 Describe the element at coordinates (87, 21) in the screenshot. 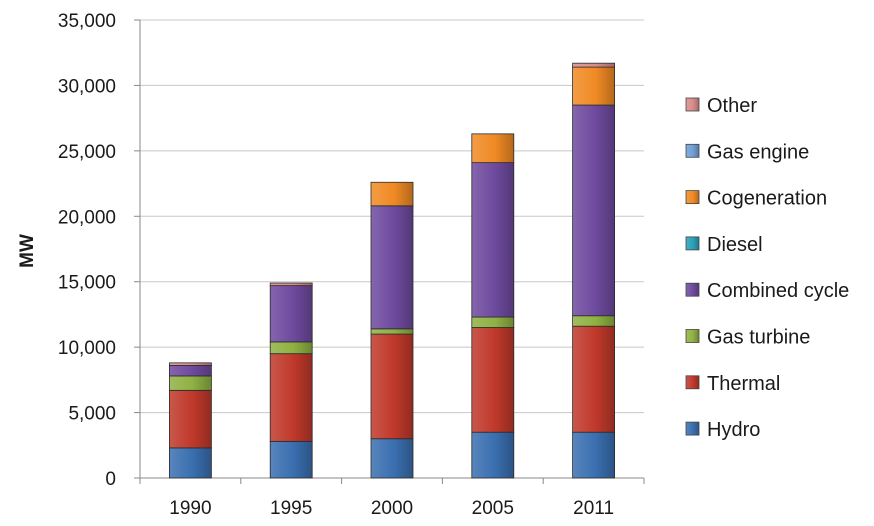

I see `y-tick-label: 35,000` at that location.